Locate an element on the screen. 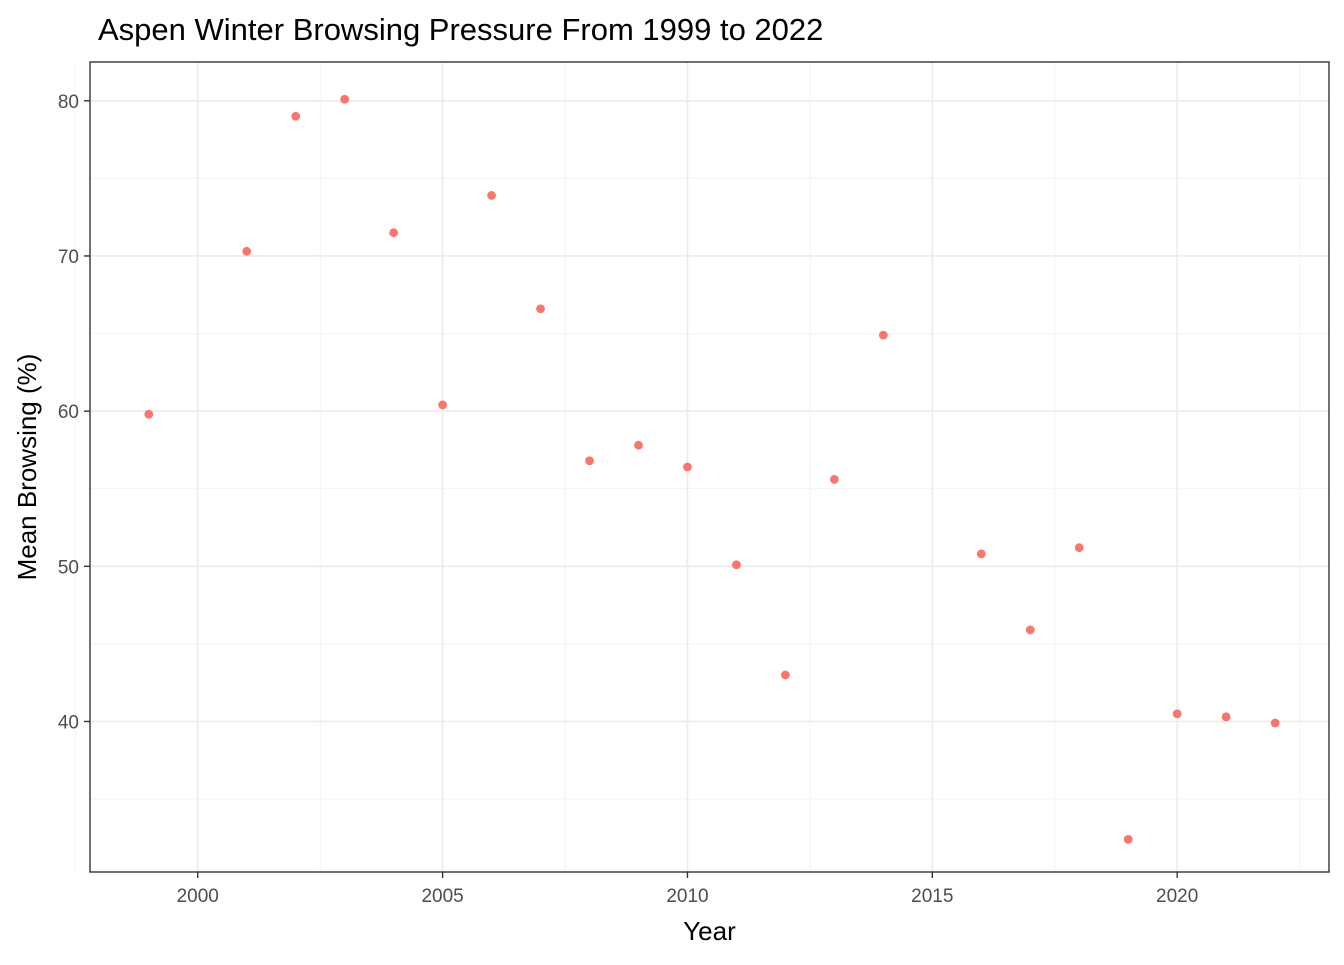  y-axis-title: Mean Browsing (%) is located at coordinates (27, 467).